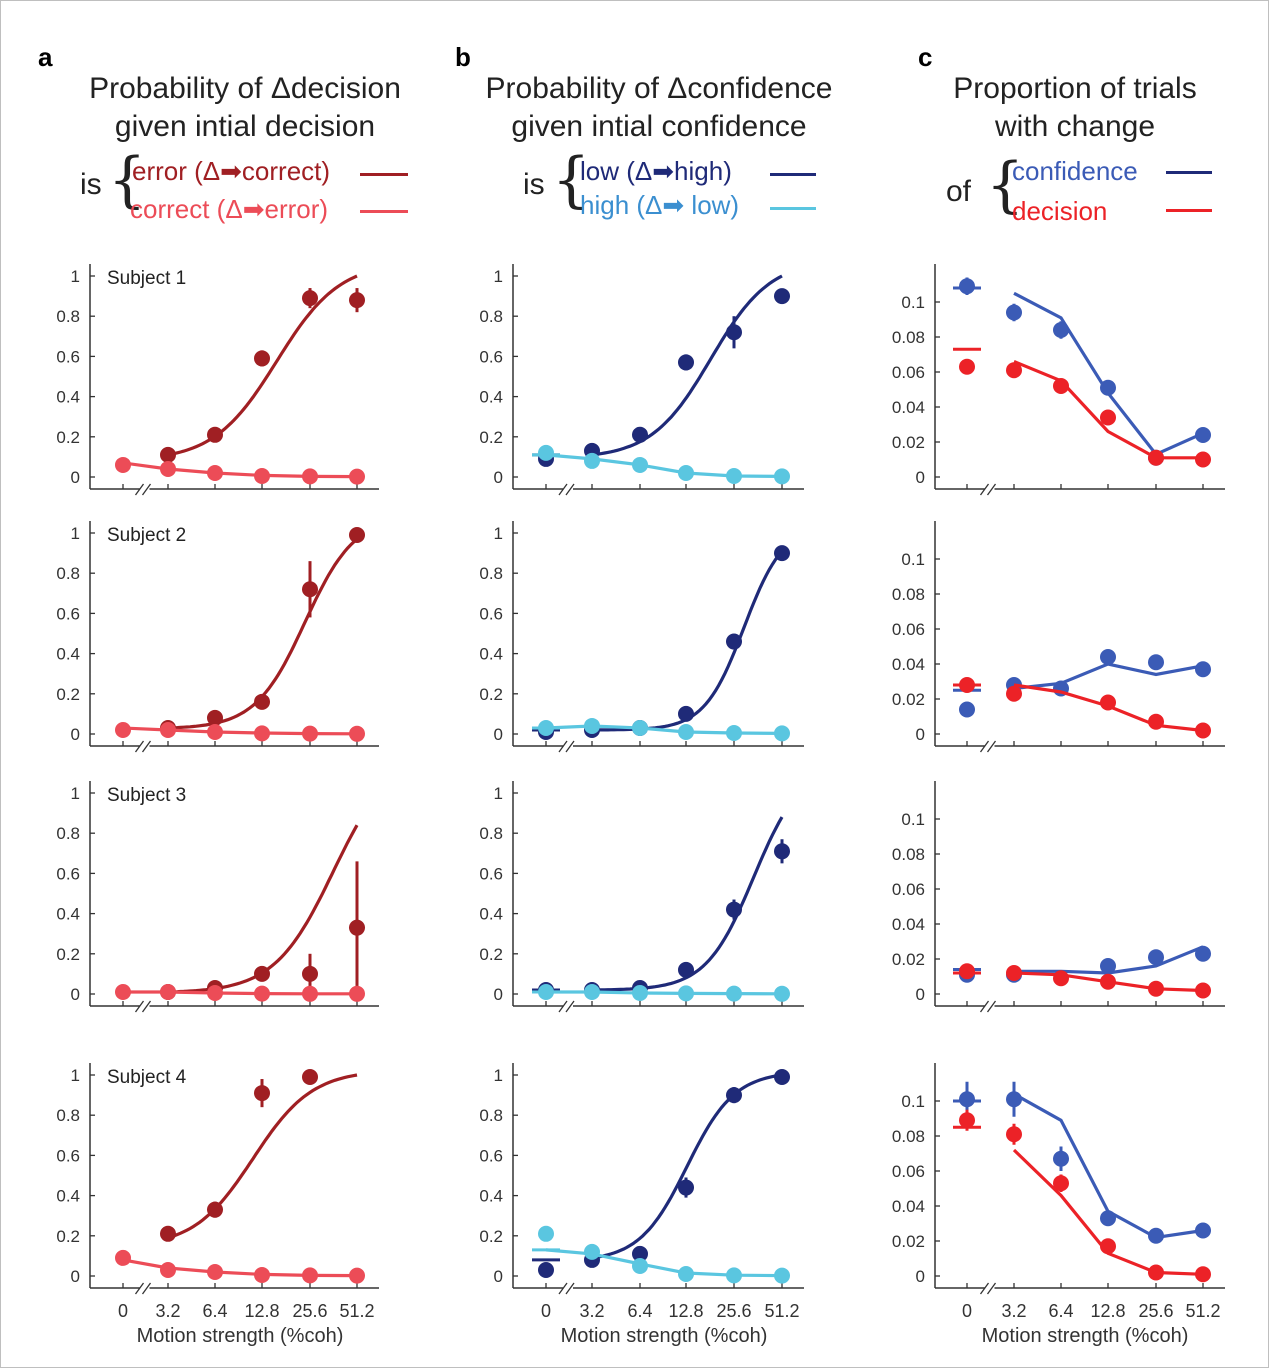 The height and width of the screenshot is (1368, 1269). I want to click on panel-a-s3-ytick-label: 0.4, so click(68, 914).